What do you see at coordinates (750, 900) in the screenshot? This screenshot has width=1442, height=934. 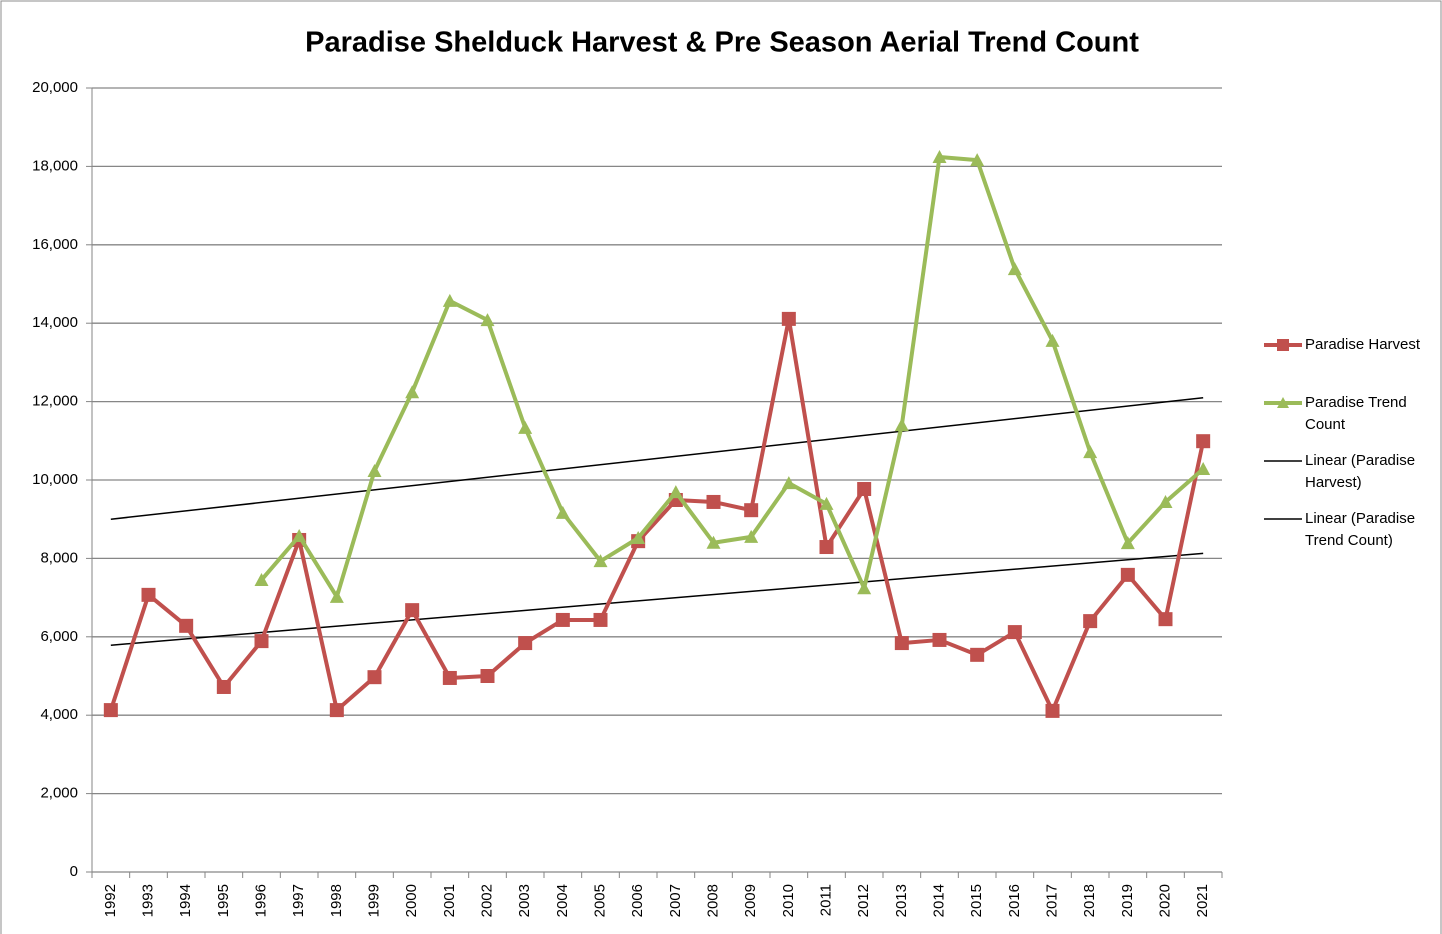 I see `x-tick-label: 2009` at bounding box center [750, 900].